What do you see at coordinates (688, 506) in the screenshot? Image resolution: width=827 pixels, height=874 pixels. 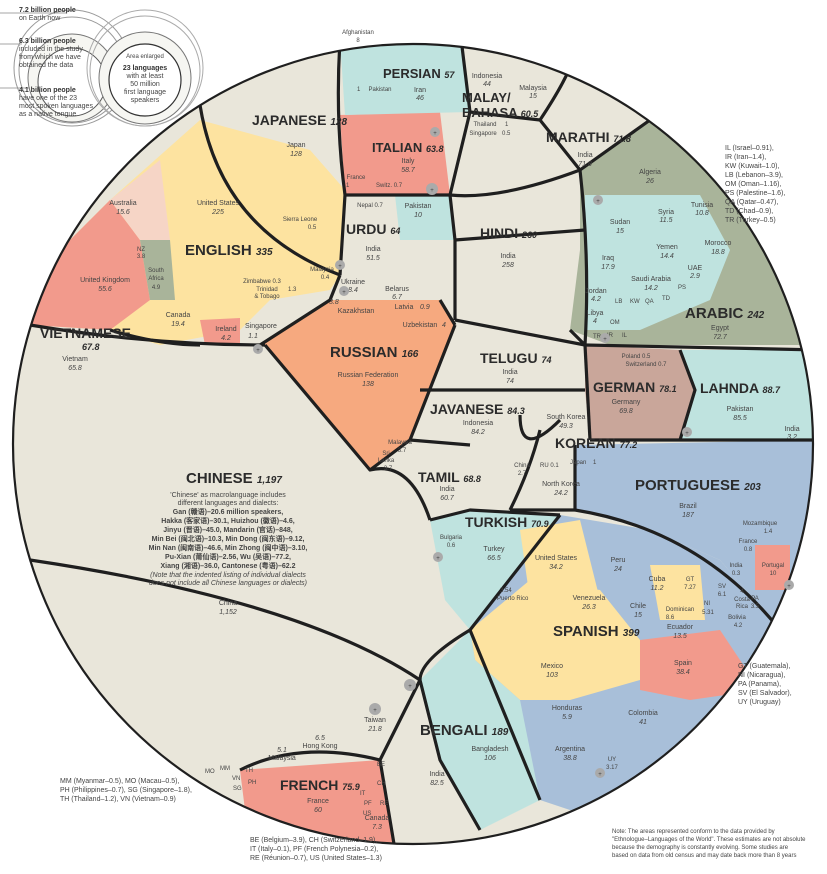 I see `portuguese-brazil: Brazil` at bounding box center [688, 506].